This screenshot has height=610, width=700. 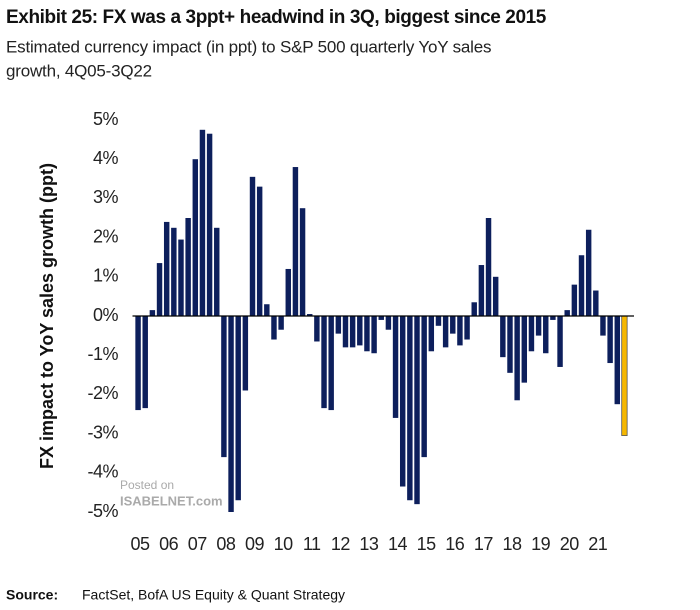 I want to click on y-tick-label: 1%, so click(x=106, y=276).